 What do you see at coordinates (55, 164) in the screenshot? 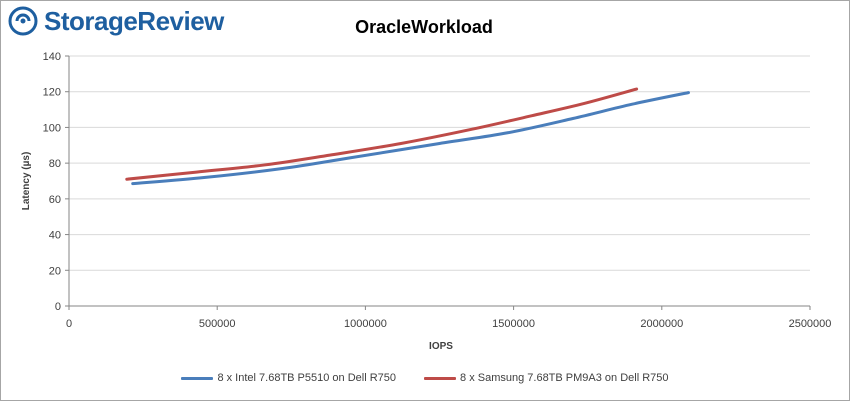
I see `y-tick-label: 80` at bounding box center [55, 164].